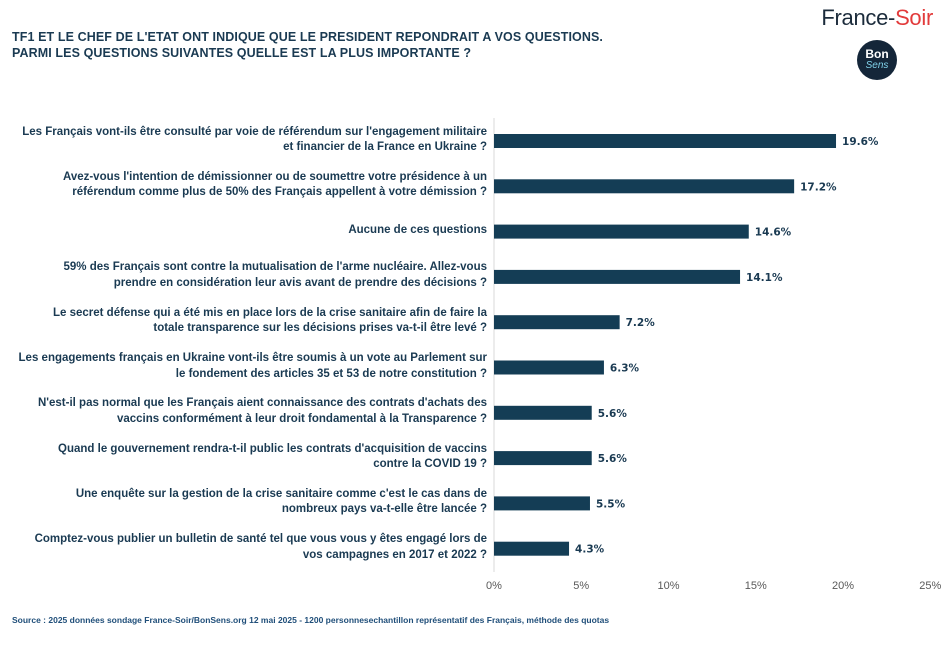 The image size is (945, 650). I want to click on x-tick-label: 5%, so click(581, 586).